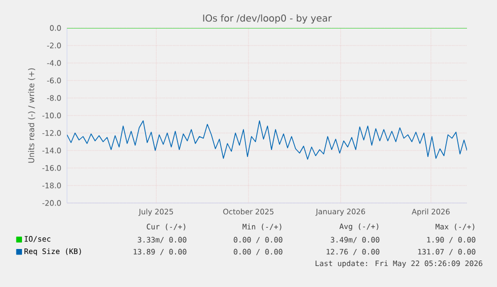  What do you see at coordinates (267, 140) in the screenshot?
I see `line-series` at bounding box center [267, 140].